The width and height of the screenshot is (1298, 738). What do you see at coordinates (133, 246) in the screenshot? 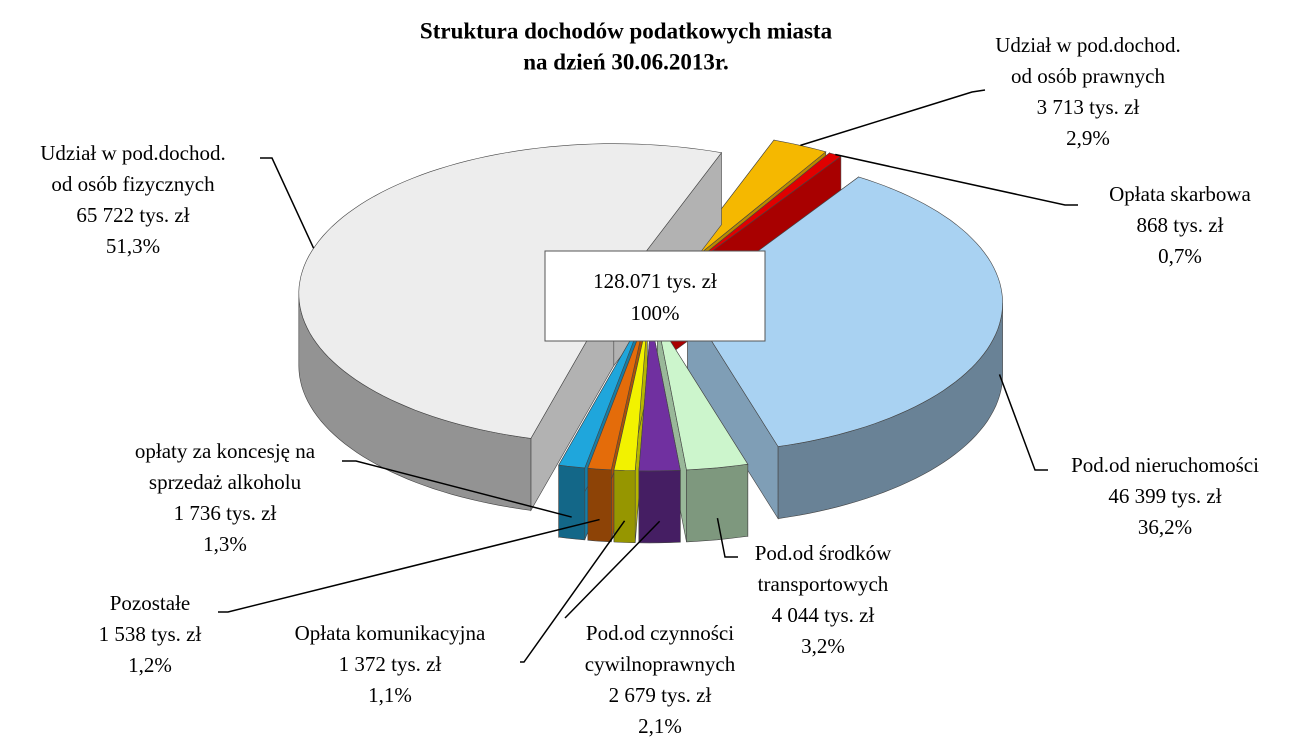
I see `data-label: 51,3%` at bounding box center [133, 246].